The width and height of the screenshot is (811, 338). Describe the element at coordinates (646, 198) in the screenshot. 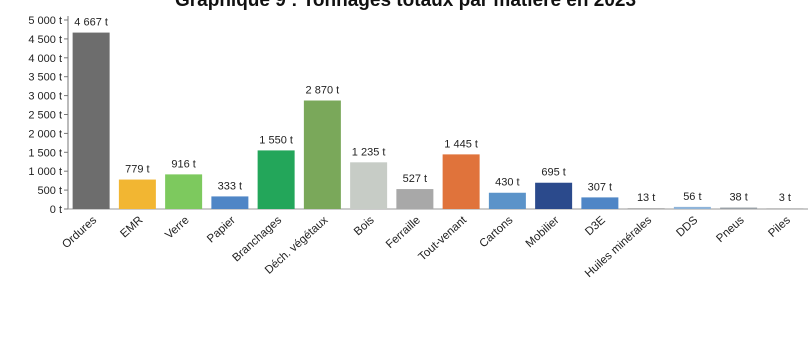

I see `data-label: 13 t` at that location.